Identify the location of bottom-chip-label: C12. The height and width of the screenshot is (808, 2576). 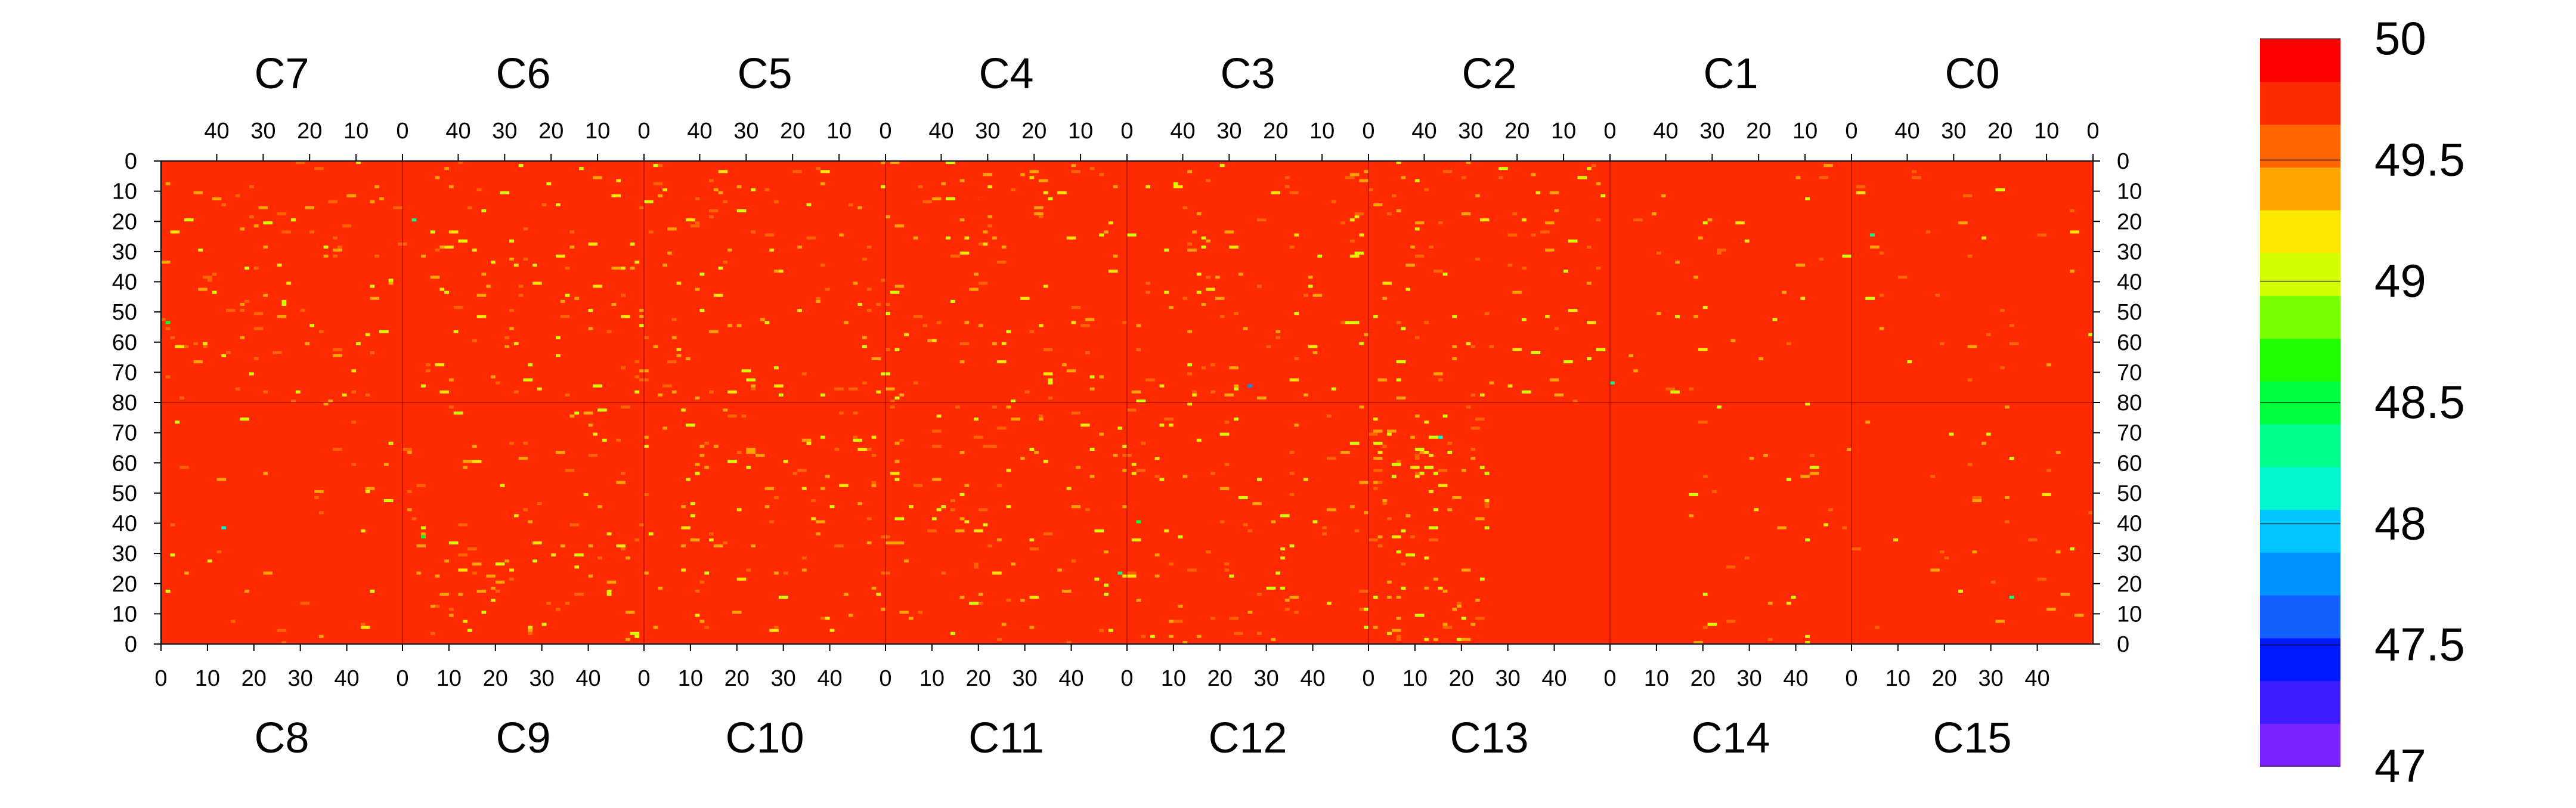
(1248, 738).